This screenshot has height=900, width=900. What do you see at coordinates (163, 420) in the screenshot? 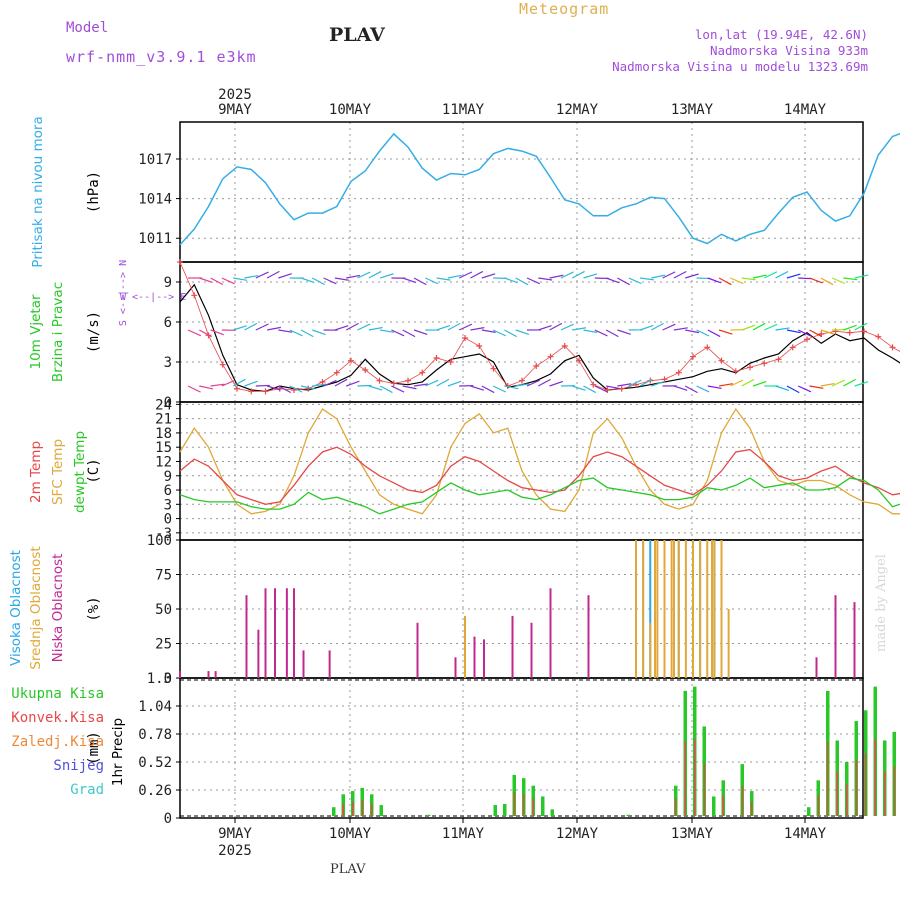
I see `y-tick-label: 21` at bounding box center [163, 420].